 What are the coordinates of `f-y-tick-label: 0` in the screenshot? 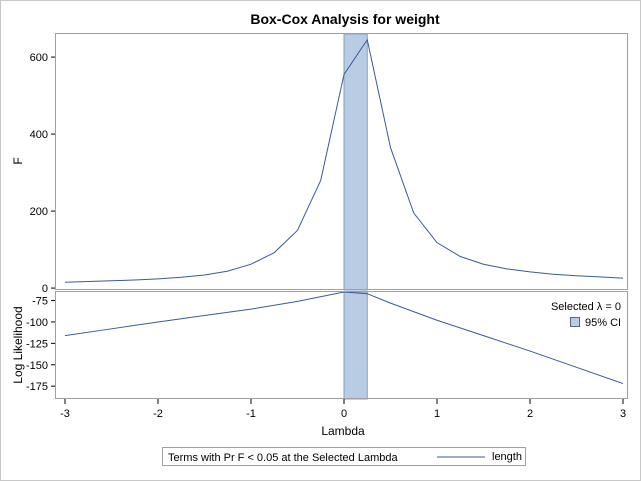 It's located at (45, 289).